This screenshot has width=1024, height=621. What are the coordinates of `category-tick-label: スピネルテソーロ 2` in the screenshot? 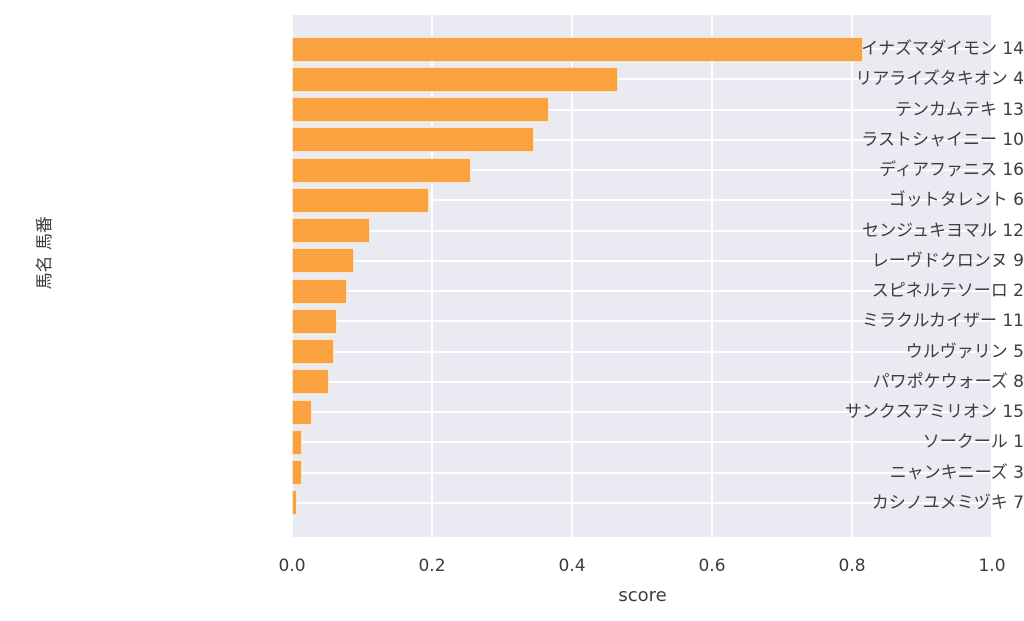 It's located at (947, 291).